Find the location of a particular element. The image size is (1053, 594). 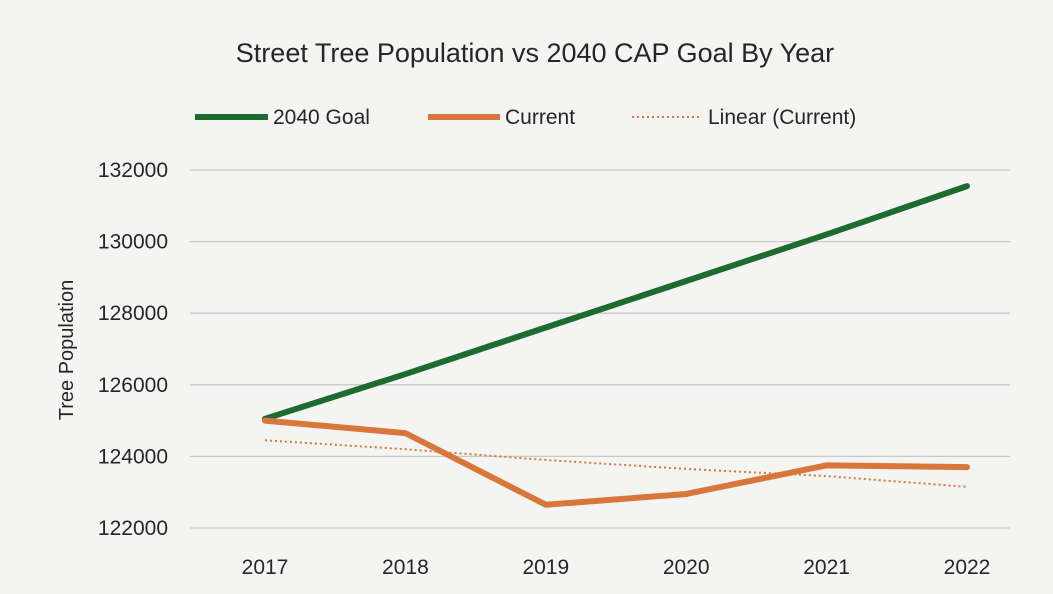

x-tick-label: 2019 is located at coordinates (545, 567).